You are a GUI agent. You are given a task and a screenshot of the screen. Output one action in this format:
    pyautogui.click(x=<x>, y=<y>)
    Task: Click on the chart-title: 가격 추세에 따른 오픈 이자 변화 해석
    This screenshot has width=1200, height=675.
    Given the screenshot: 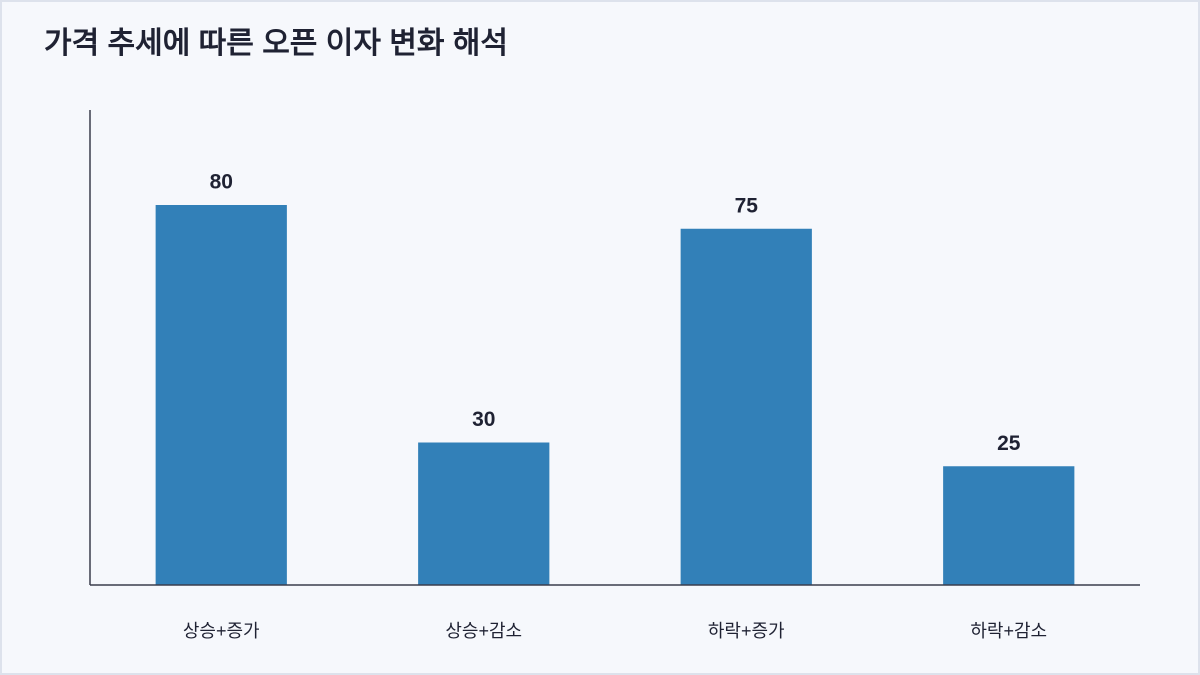 What is the action you would take?
    pyautogui.click(x=276, y=43)
    